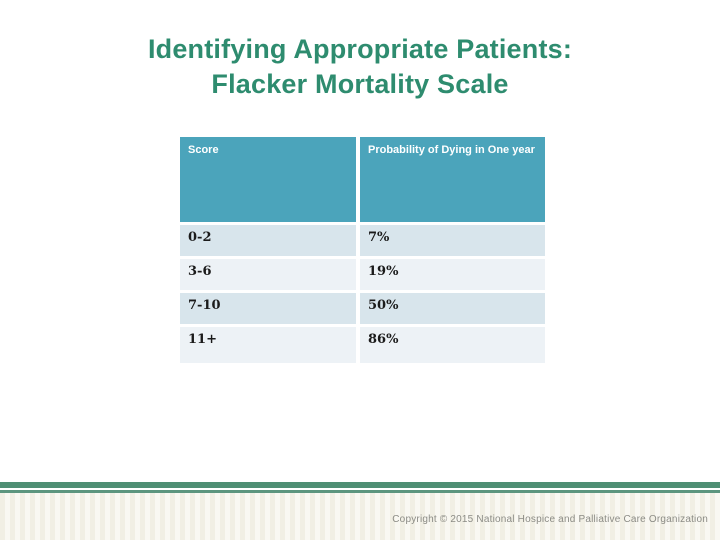  I want to click on footer-accent-band, so click(360, 485).